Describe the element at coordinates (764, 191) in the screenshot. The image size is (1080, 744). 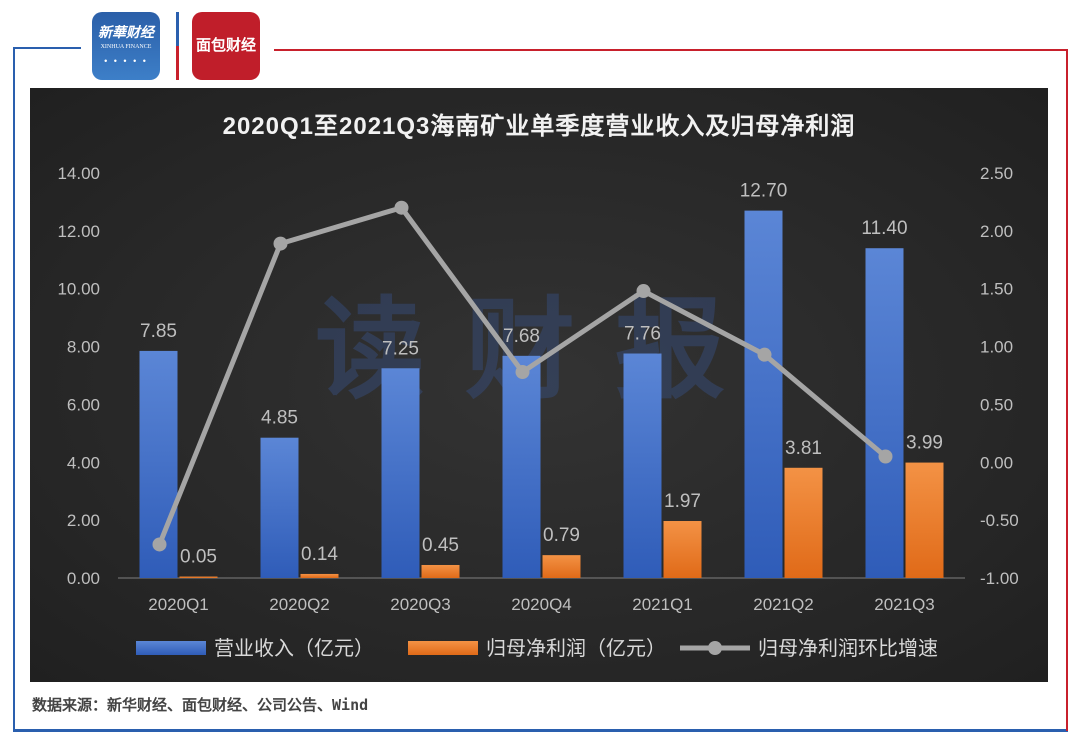
I see `revenue-data-label: 12.70` at that location.